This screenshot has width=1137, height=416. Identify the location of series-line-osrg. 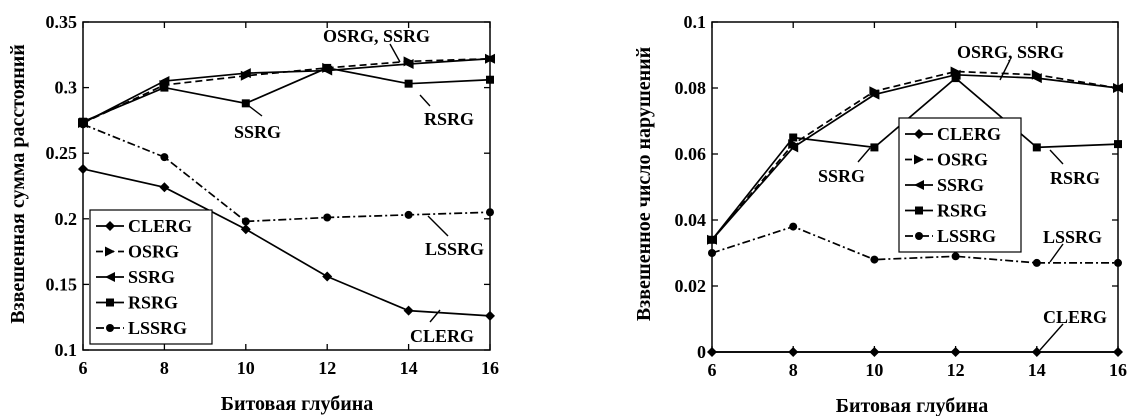
(915, 155).